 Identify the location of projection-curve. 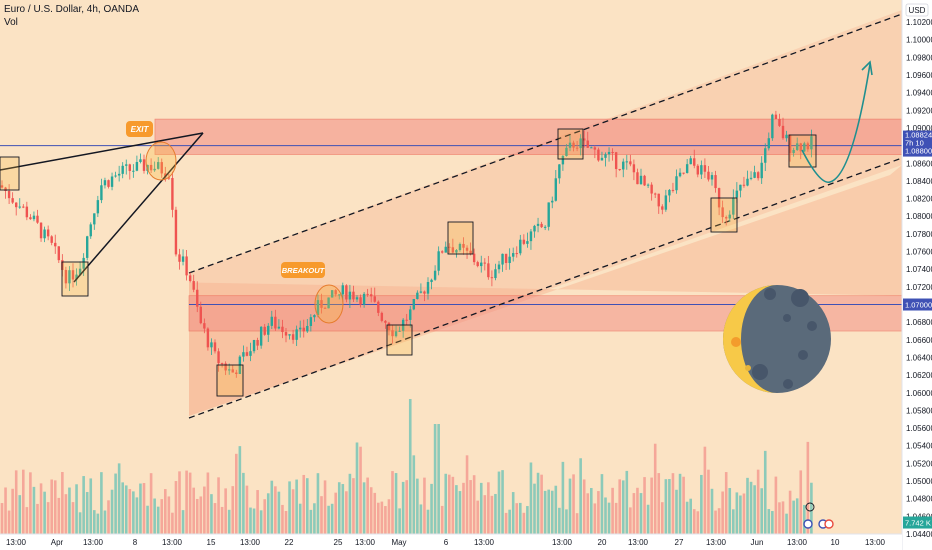
(836, 123).